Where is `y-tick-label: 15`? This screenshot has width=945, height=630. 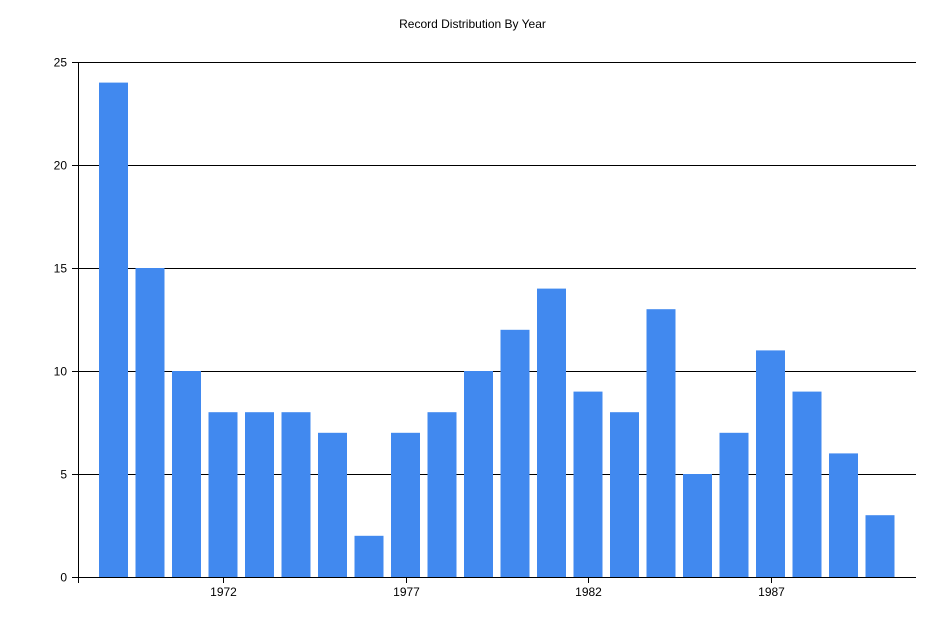
y-tick-label: 15 is located at coordinates (61, 269).